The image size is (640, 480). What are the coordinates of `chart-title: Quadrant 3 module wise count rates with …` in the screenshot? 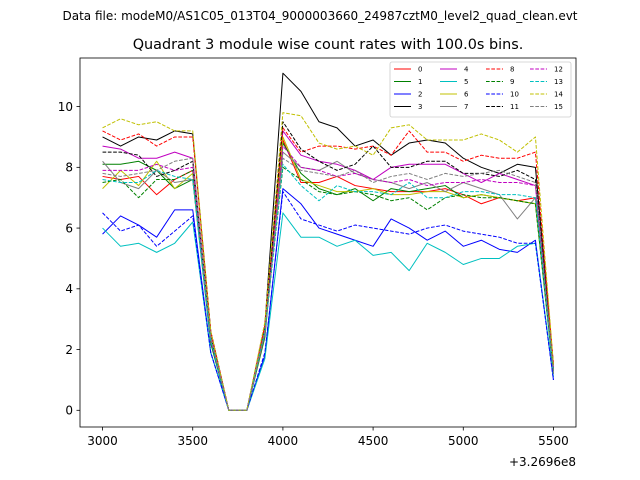 It's located at (328, 45).